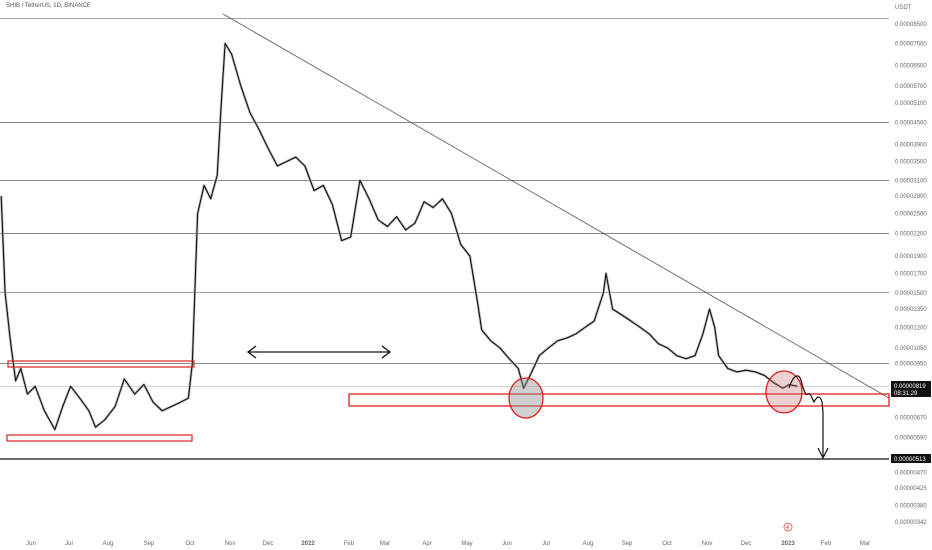  What do you see at coordinates (784, 392) in the screenshot?
I see `current-low-circle` at bounding box center [784, 392].